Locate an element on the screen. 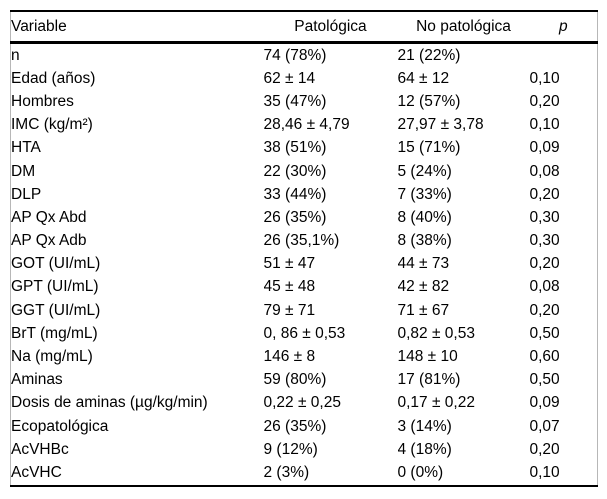 Image resolution: width=607 pixels, height=499 pixels. cell-variable: DM is located at coordinates (23, 171).